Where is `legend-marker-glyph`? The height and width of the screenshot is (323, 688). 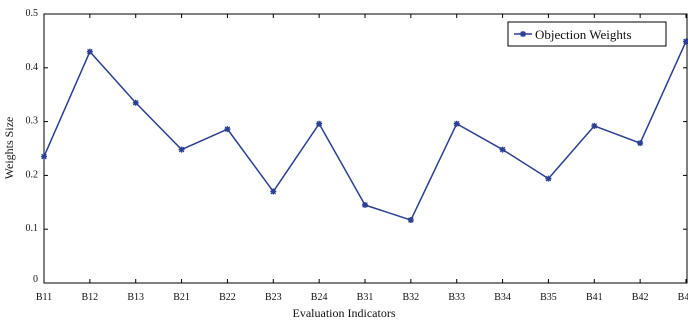 legend-marker-glyph is located at coordinates (523, 34).